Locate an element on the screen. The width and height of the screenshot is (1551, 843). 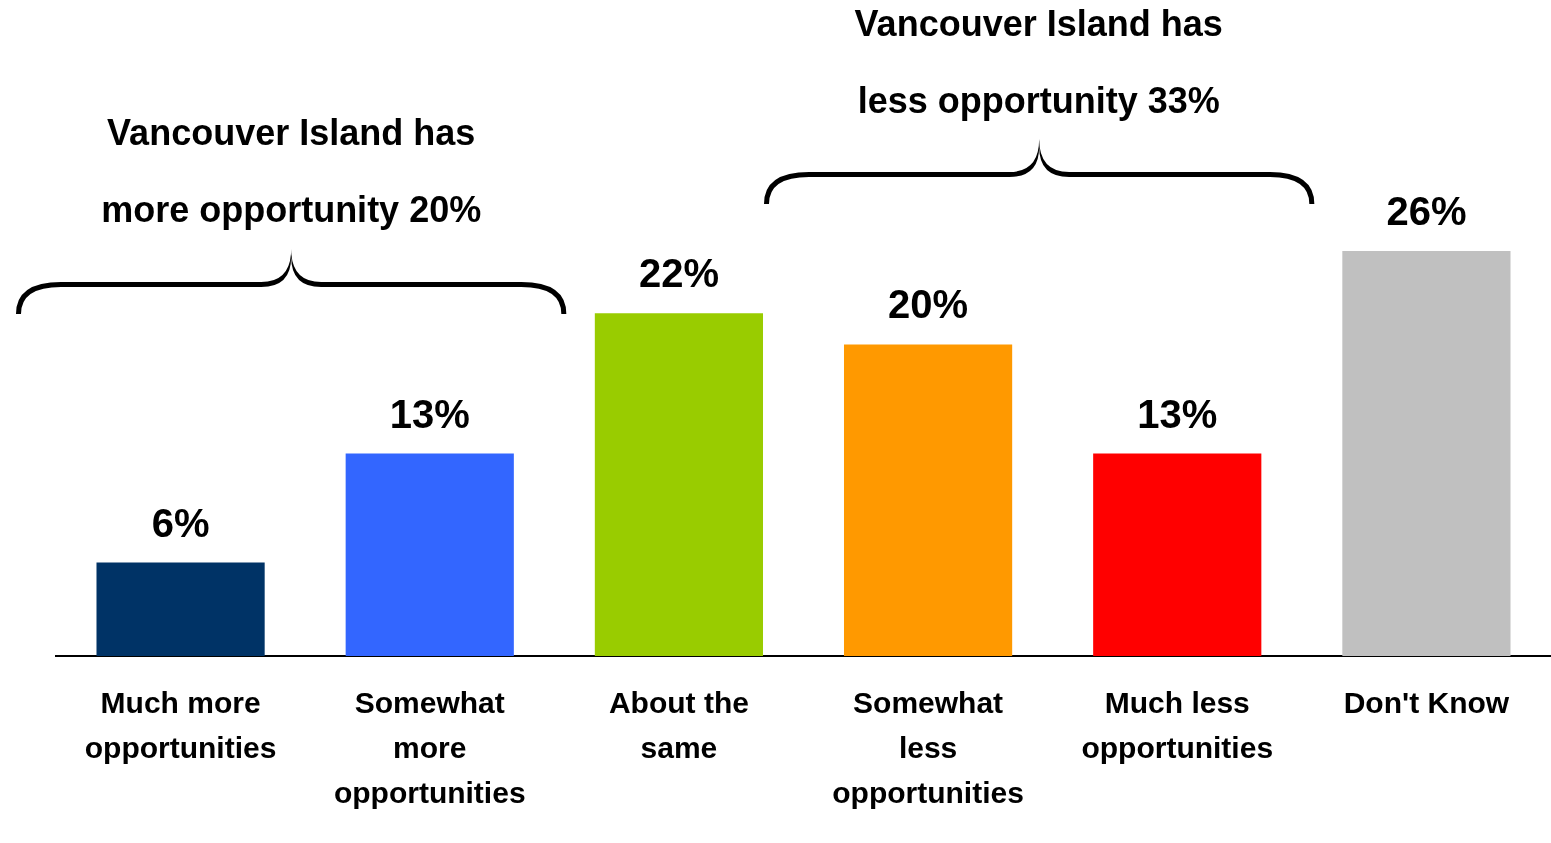
x-tick-label: Much less opportunities is located at coordinates (1177, 724).